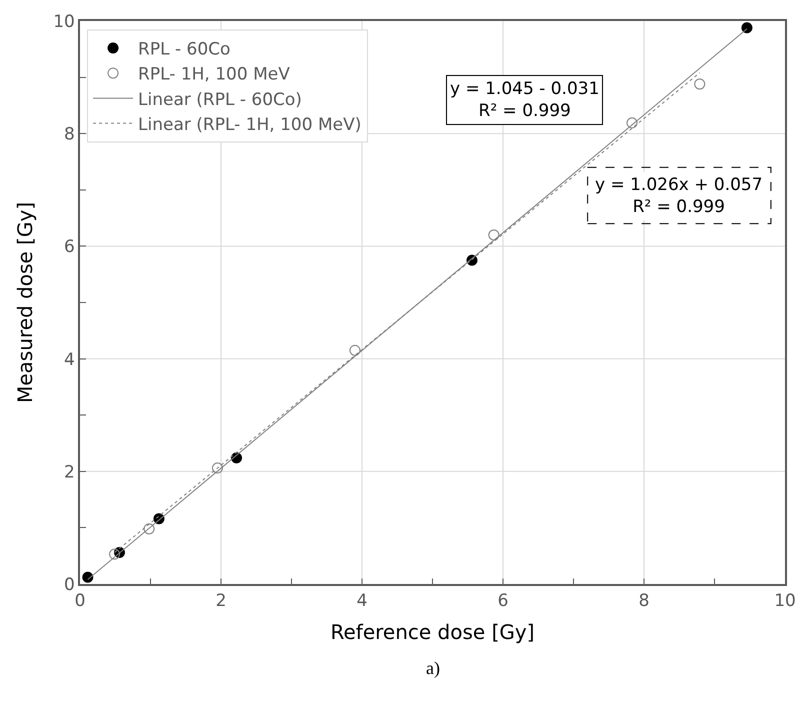 The image size is (808, 704). Describe the element at coordinates (64, 22) in the screenshot. I see `y-tick-label: 10` at that location.